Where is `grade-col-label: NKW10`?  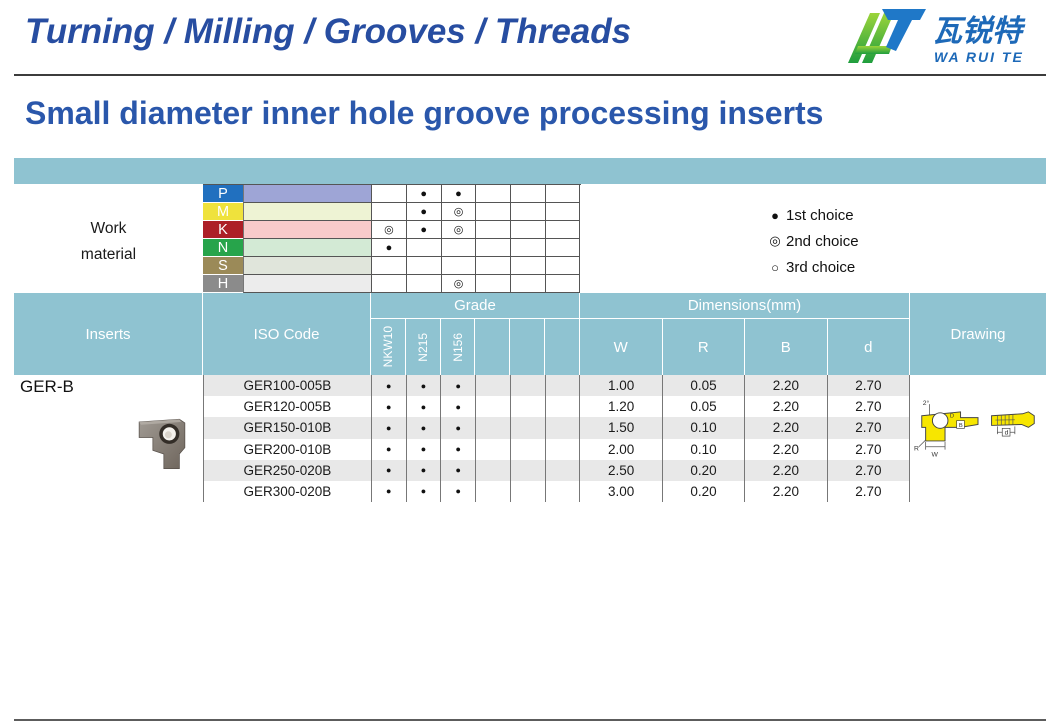
grade-col-label: NKW10 is located at coordinates (388, 346).